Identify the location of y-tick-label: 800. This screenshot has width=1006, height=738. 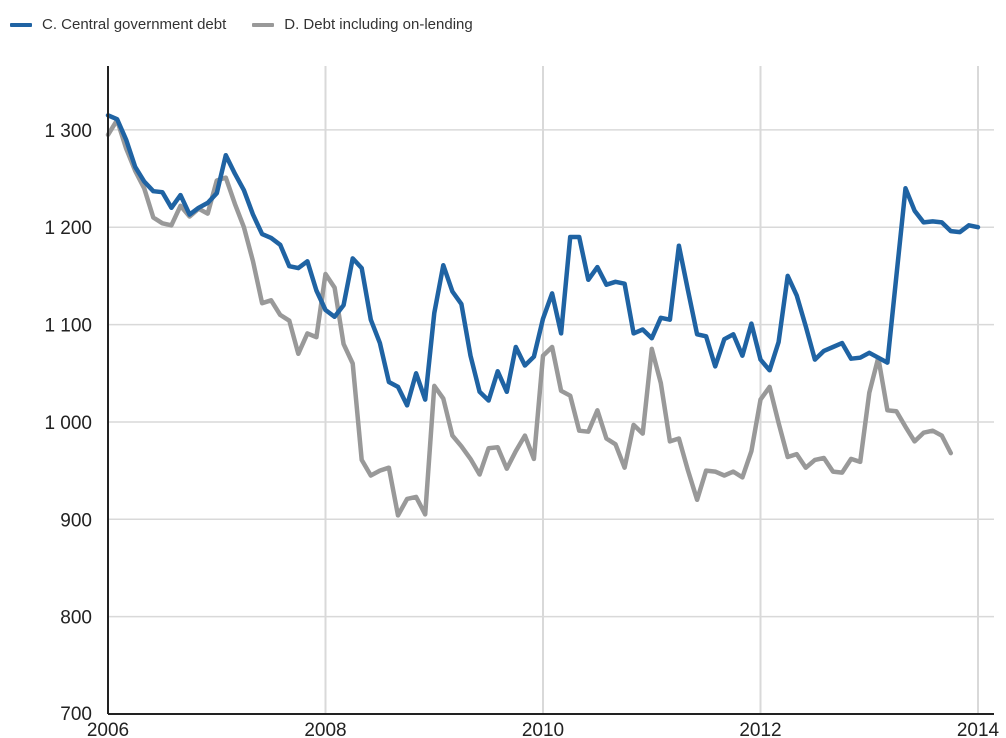
(76, 618).